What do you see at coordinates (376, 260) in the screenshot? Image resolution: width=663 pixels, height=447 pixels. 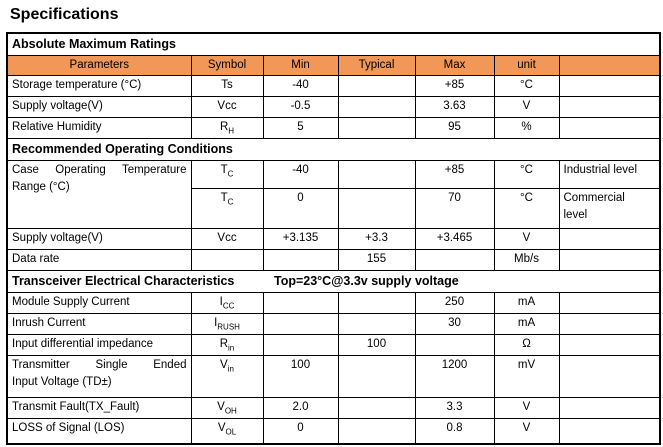 I see `typical-cell: 155` at bounding box center [376, 260].